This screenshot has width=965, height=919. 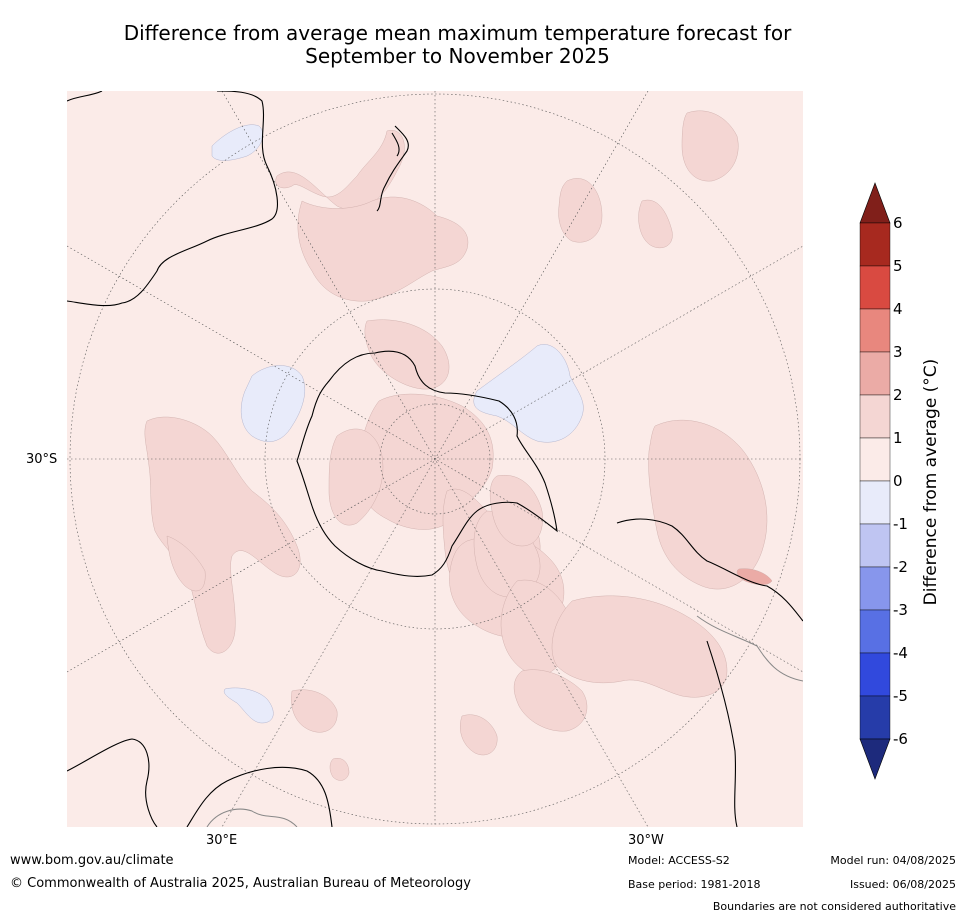 What do you see at coordinates (504, 721) in the screenshot?
I see `country-boundaries` at bounding box center [504, 721].